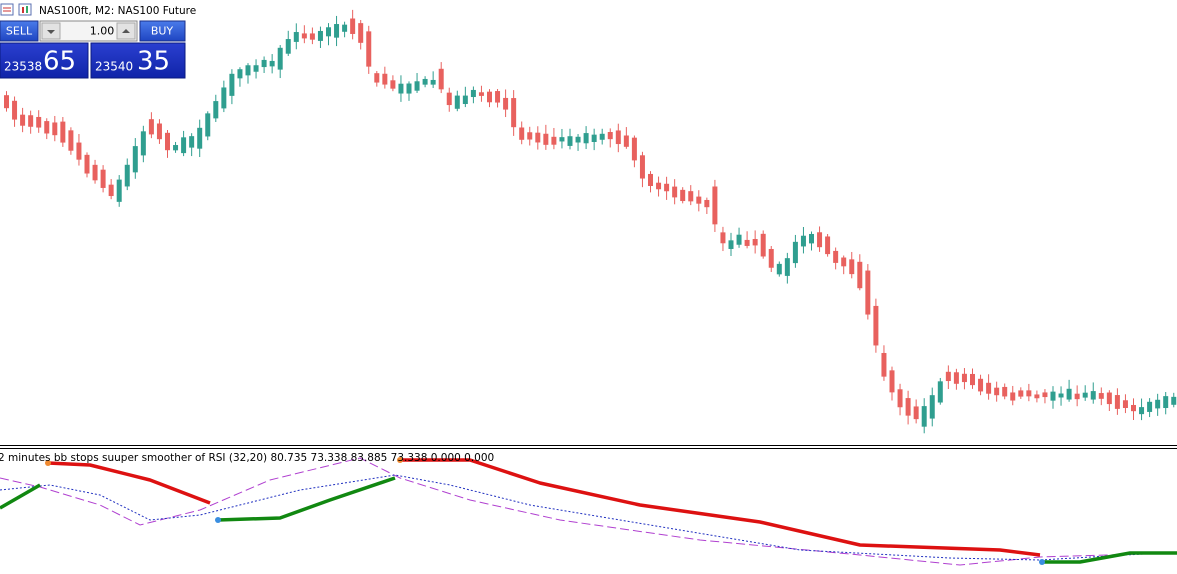 This screenshot has width=1177, height=574. Describe the element at coordinates (102, 31) in the screenshot. I see `lot-value: 1.00` at that location.